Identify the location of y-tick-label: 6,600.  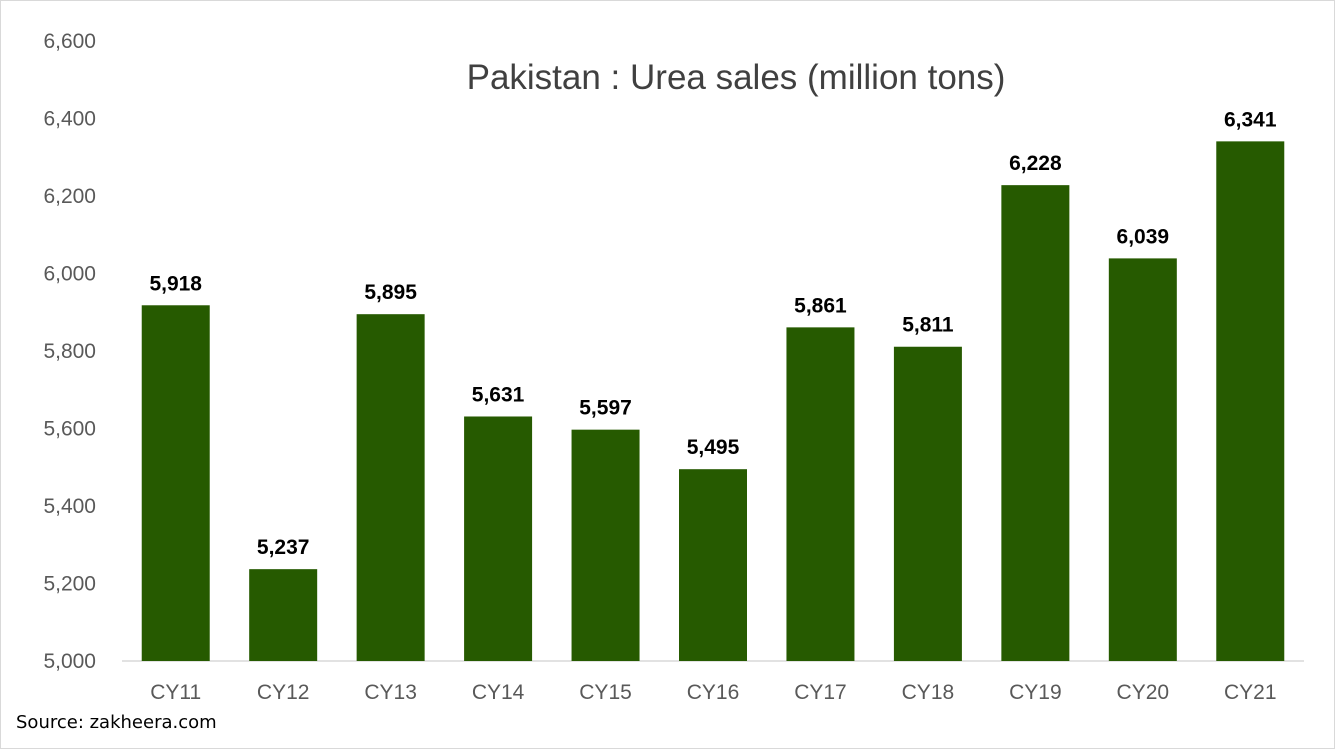
(69, 41).